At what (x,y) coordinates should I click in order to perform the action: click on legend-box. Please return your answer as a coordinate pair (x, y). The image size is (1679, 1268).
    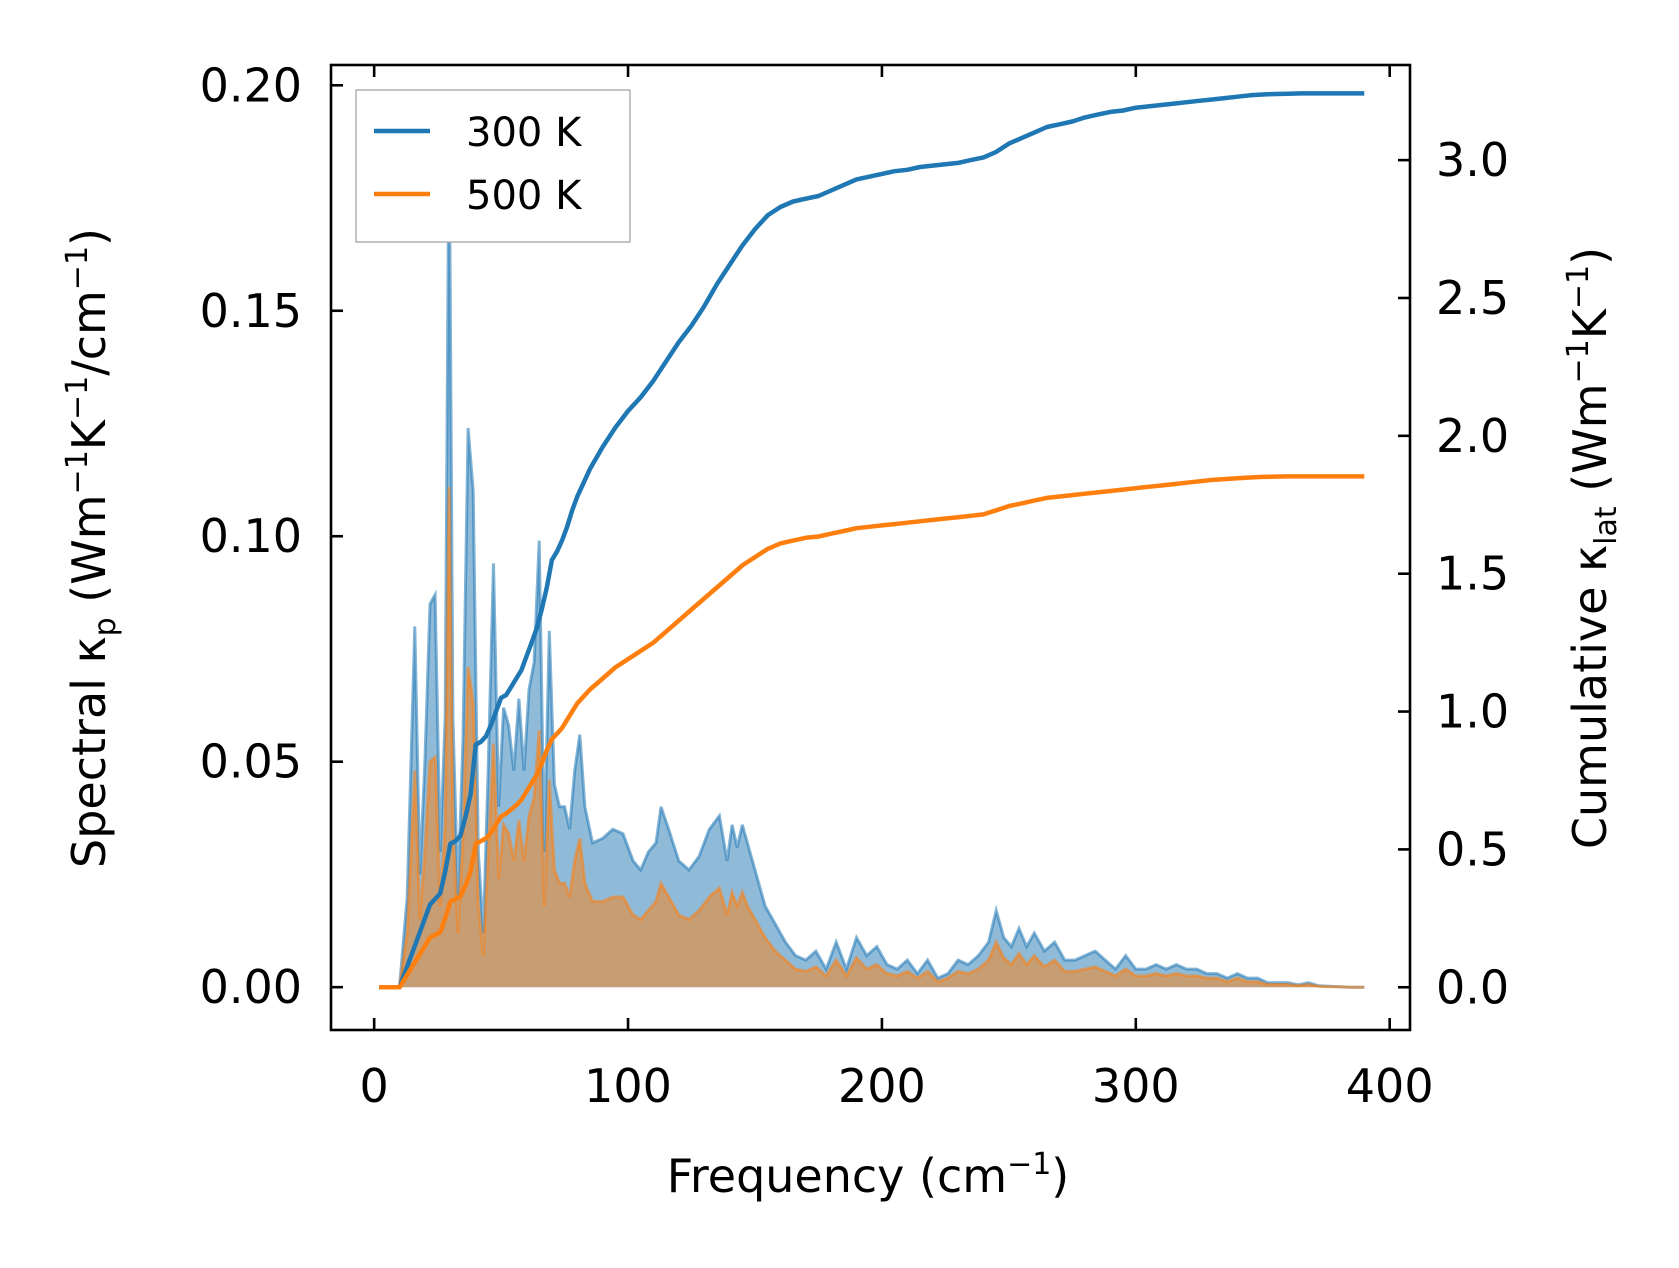
    Looking at the image, I should click on (493, 166).